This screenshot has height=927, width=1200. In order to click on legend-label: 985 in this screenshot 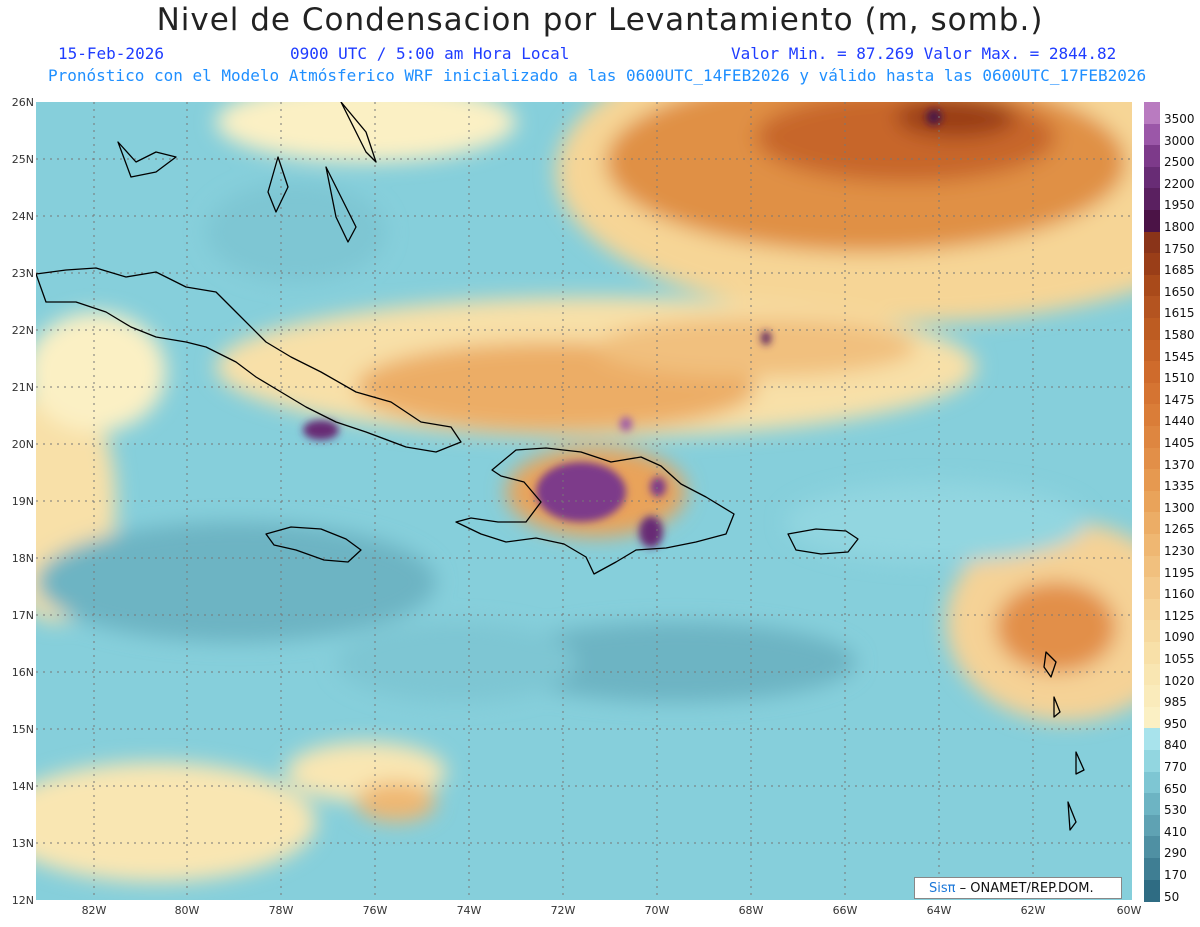, I will do `click(1175, 702)`.